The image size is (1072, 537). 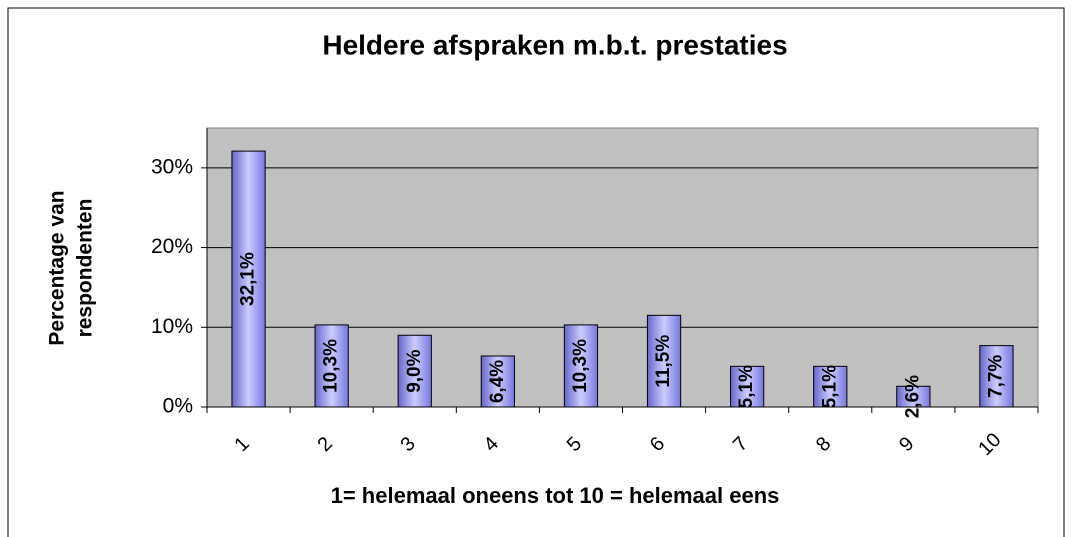 What do you see at coordinates (71, 267) in the screenshot?
I see `y-axis-label: Percentage van respondenten` at bounding box center [71, 267].